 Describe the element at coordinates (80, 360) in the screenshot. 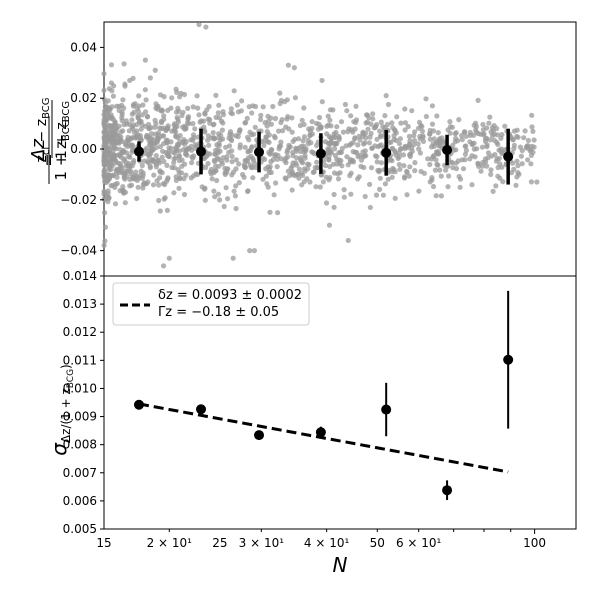

I see `bottom-y-tick-label: 0.011` at that location.